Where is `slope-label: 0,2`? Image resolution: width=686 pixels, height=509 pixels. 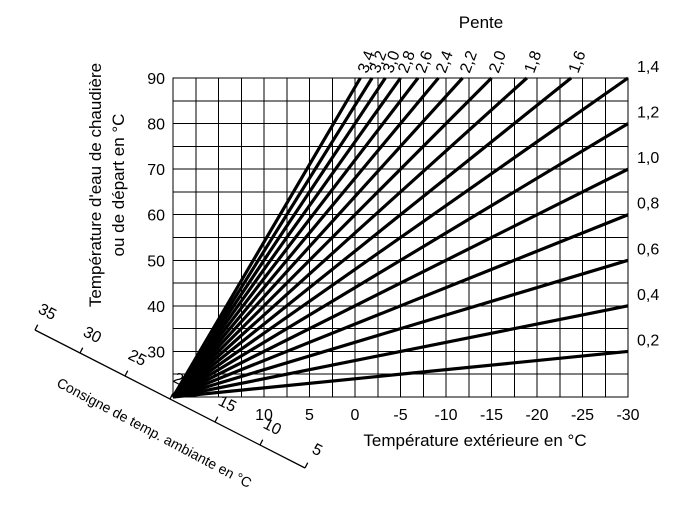
slope-label: 0,2 is located at coordinates (648, 340).